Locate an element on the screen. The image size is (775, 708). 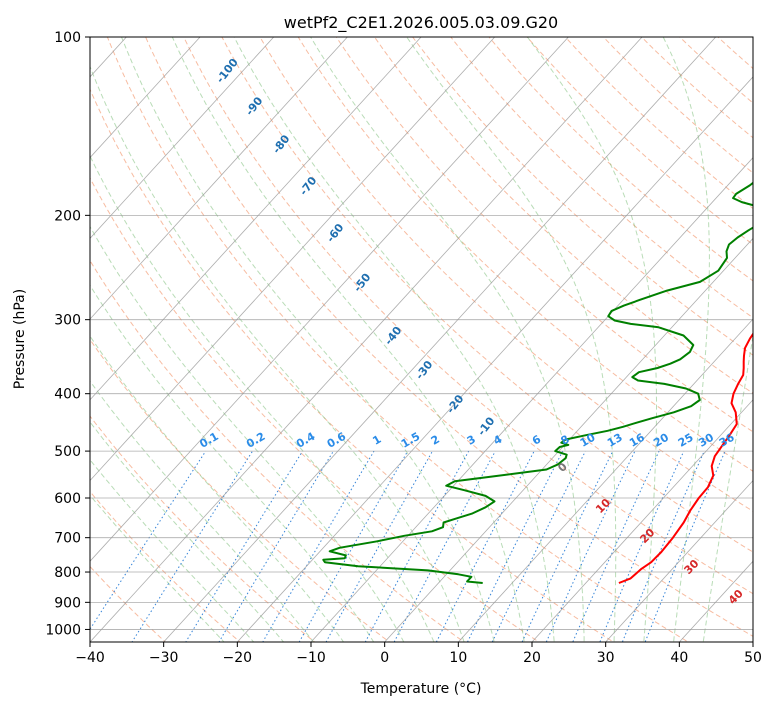
y-tick-label: 1000 is located at coordinates (63, 630).